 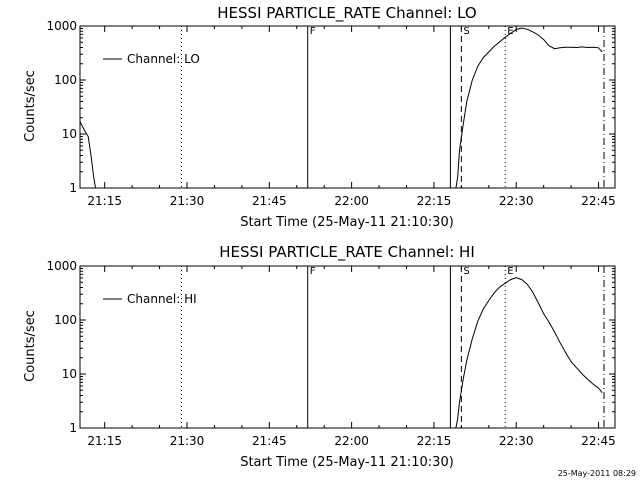 I want to click on chart-title: HESSI PARTICLE_RATE Channel: HI, so click(x=347, y=252).